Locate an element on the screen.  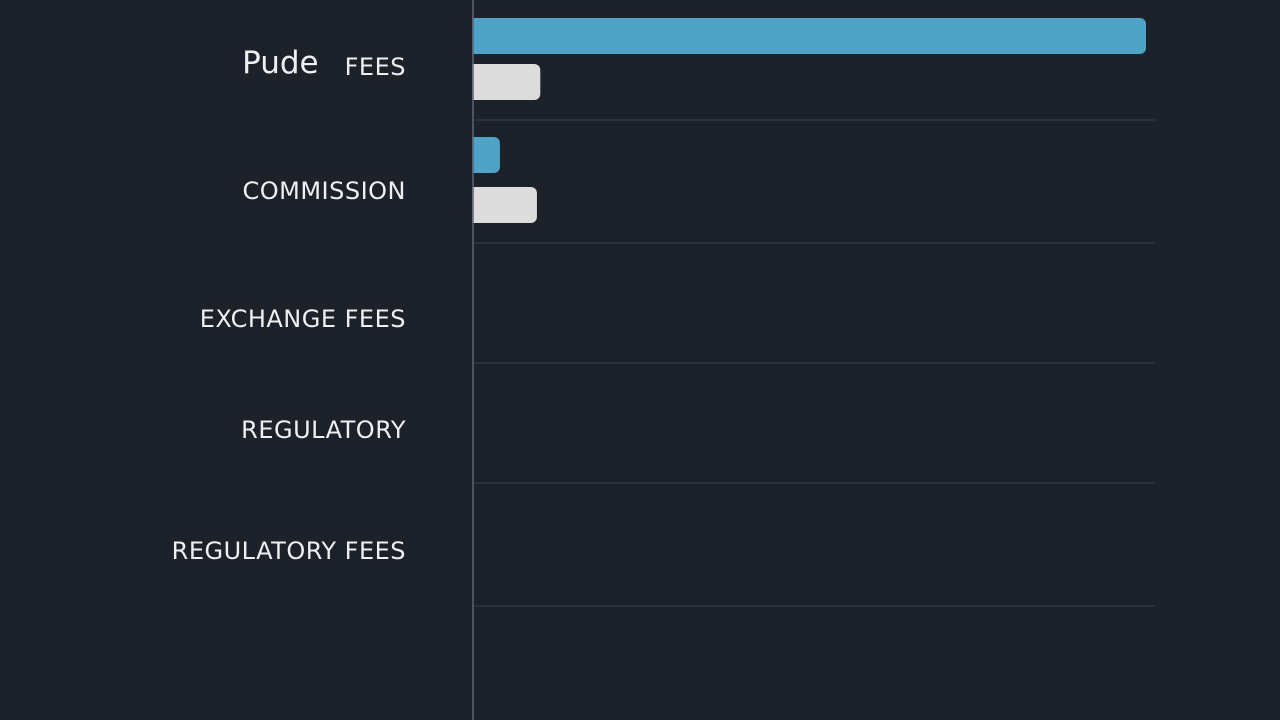
category-label-commission: COMMISSION is located at coordinates (324, 191).